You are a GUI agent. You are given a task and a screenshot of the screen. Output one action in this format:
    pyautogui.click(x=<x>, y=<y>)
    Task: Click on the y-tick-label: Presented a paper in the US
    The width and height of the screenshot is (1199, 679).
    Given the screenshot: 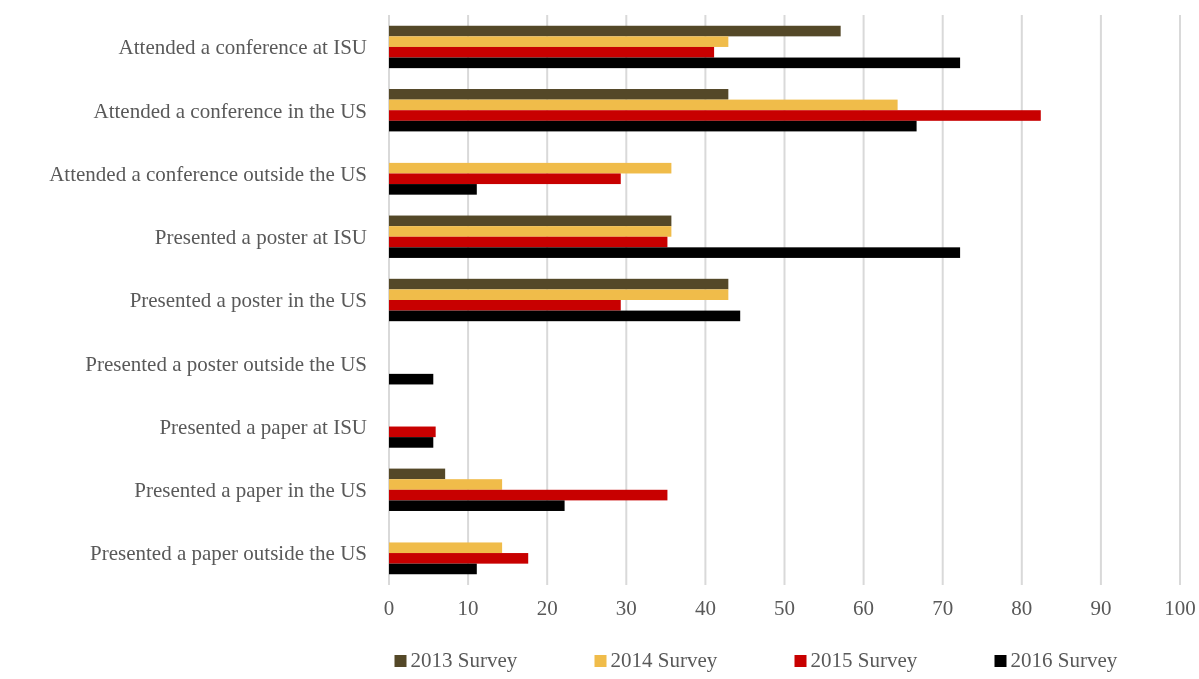 What is the action you would take?
    pyautogui.click(x=250, y=490)
    